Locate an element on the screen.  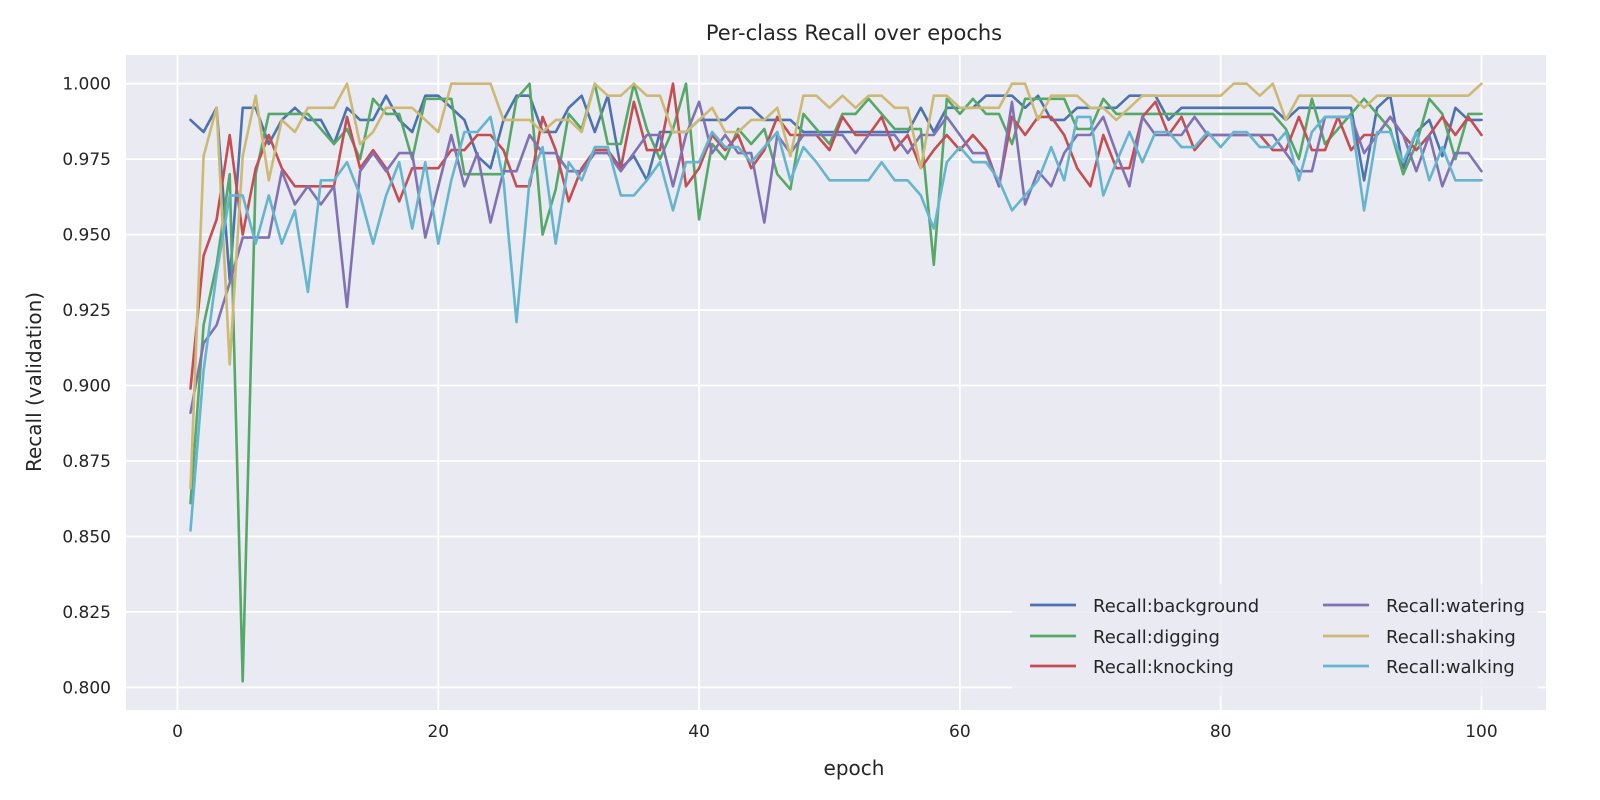
y-tick-label: 0.800 is located at coordinates (86, 688).